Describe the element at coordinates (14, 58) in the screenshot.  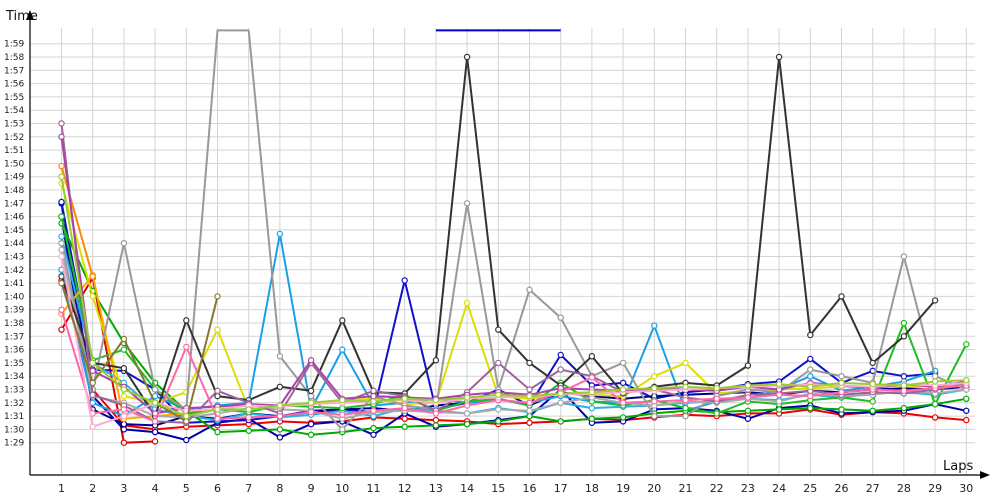
I see `y-tick-label: 1:58` at that location.